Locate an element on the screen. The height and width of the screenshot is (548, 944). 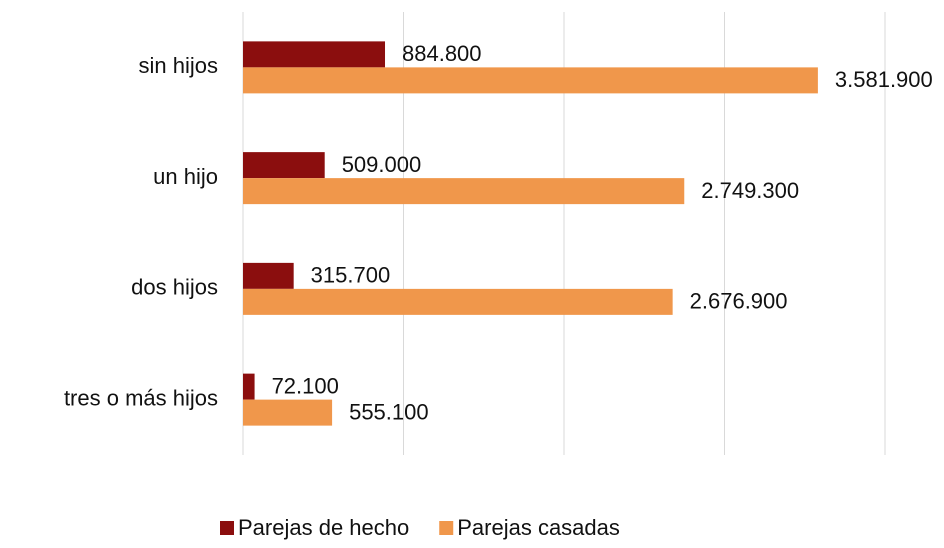
y-tick-label: dos hijos is located at coordinates (174, 287).